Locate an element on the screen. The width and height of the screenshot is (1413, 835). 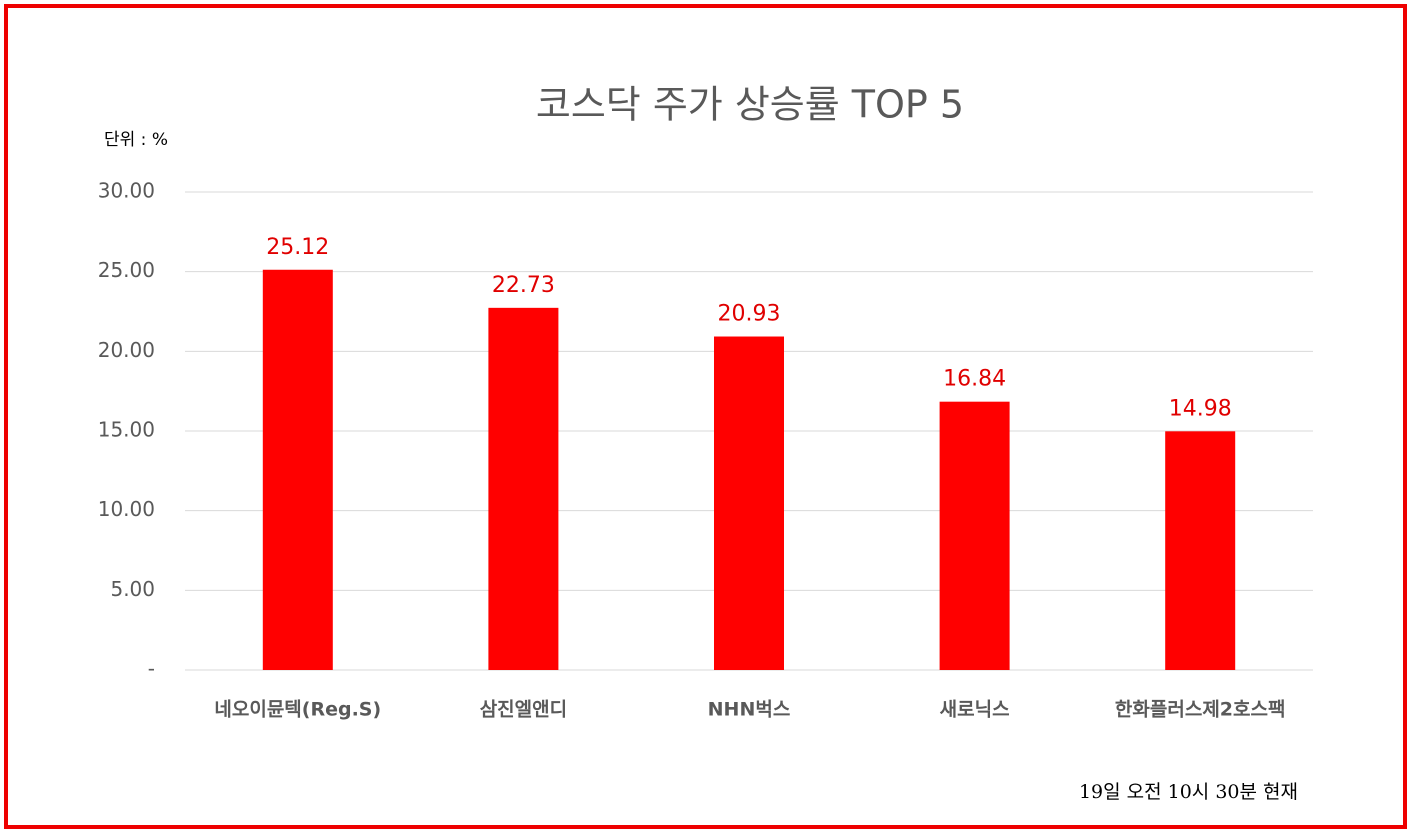
data-label: 20.93 is located at coordinates (749, 314).